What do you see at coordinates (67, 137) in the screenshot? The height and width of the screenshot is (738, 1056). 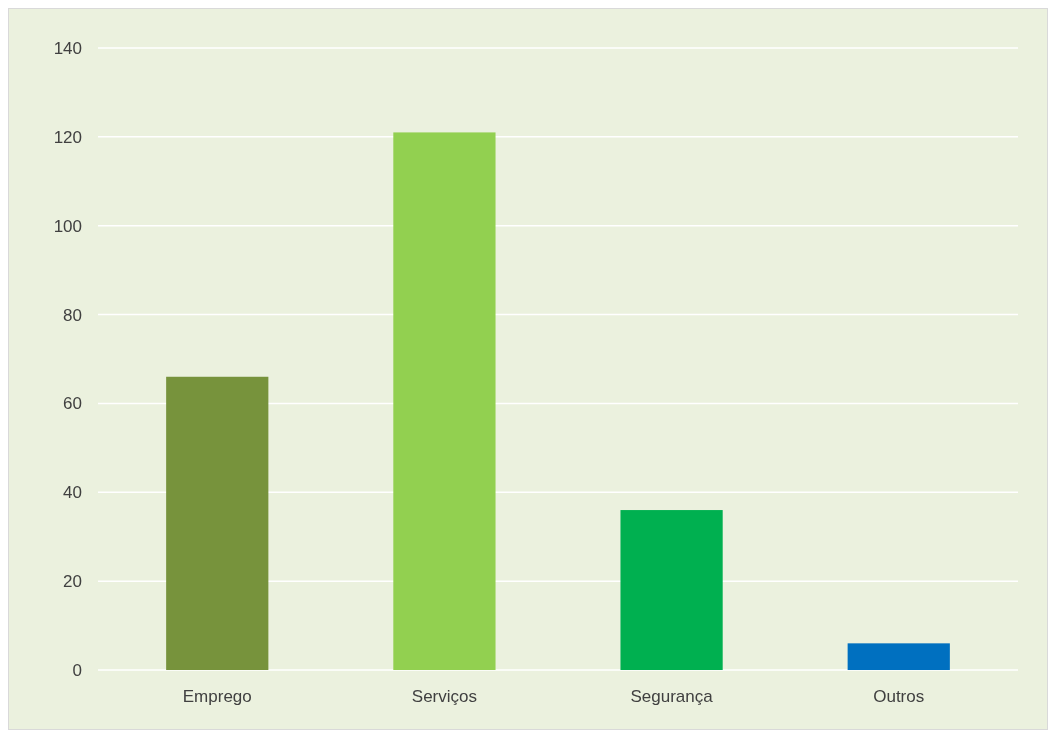 I see `y-tick-label: 120` at bounding box center [67, 137].